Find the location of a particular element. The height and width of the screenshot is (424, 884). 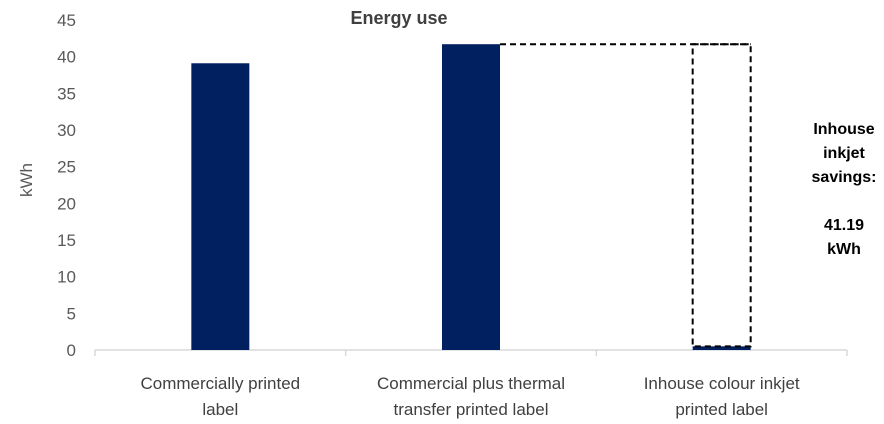

annotation-line: savings: is located at coordinates (844, 177).